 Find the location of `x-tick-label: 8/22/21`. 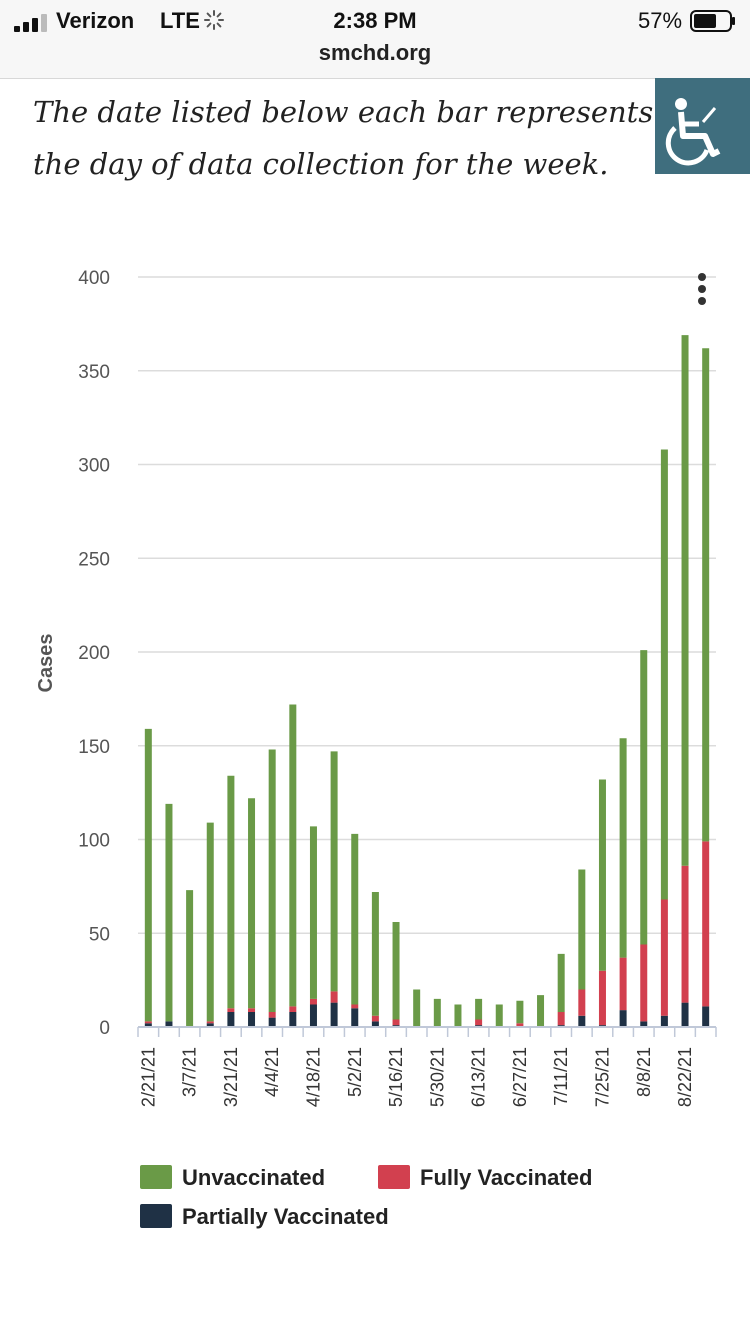

x-tick-label: 8/22/21 is located at coordinates (685, 1077).